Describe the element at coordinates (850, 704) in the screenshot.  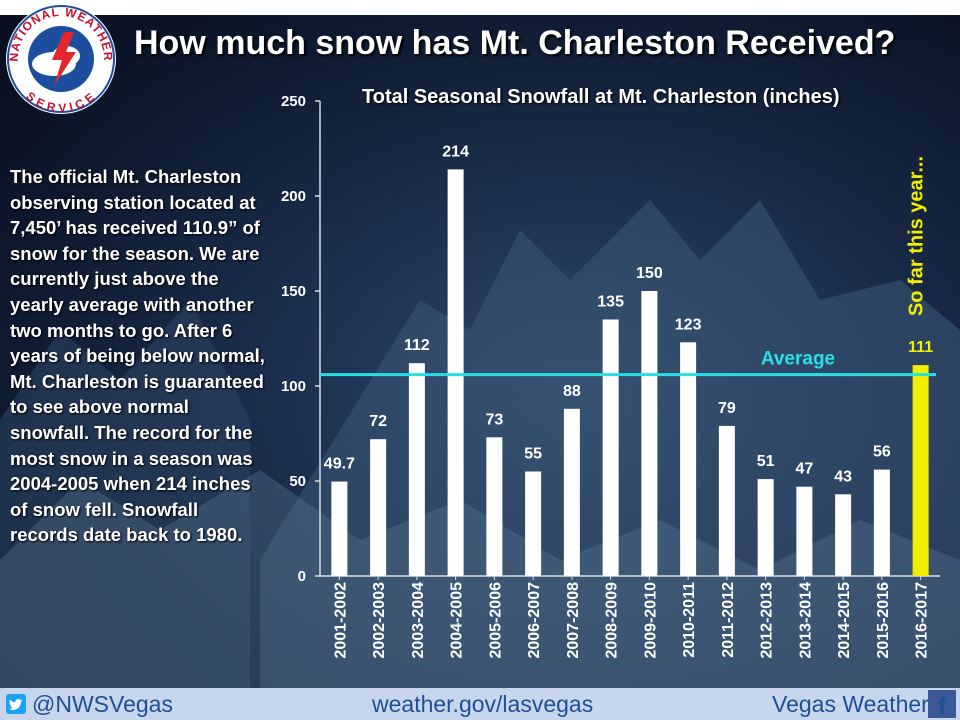
I see `facebook-page: Vegas Weather` at that location.